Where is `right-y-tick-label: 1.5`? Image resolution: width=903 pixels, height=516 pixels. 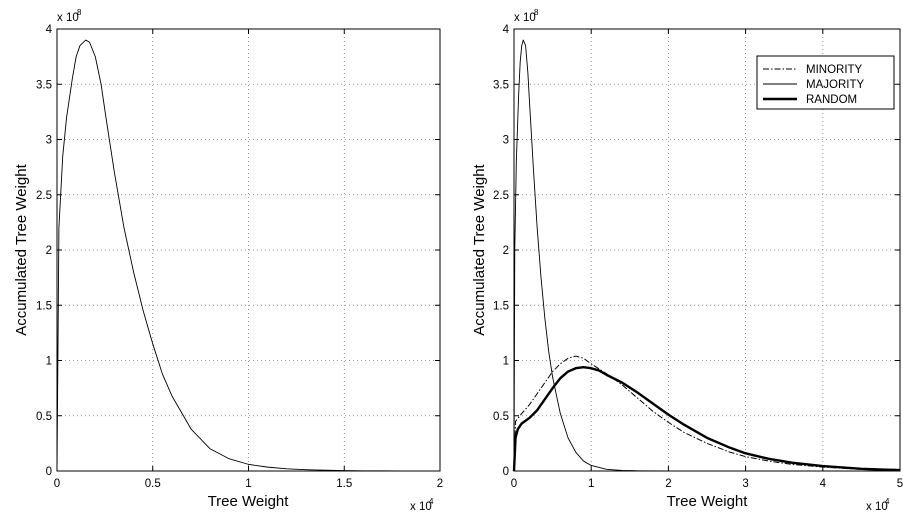 right-y-tick-label: 1.5 is located at coordinates (501, 306).